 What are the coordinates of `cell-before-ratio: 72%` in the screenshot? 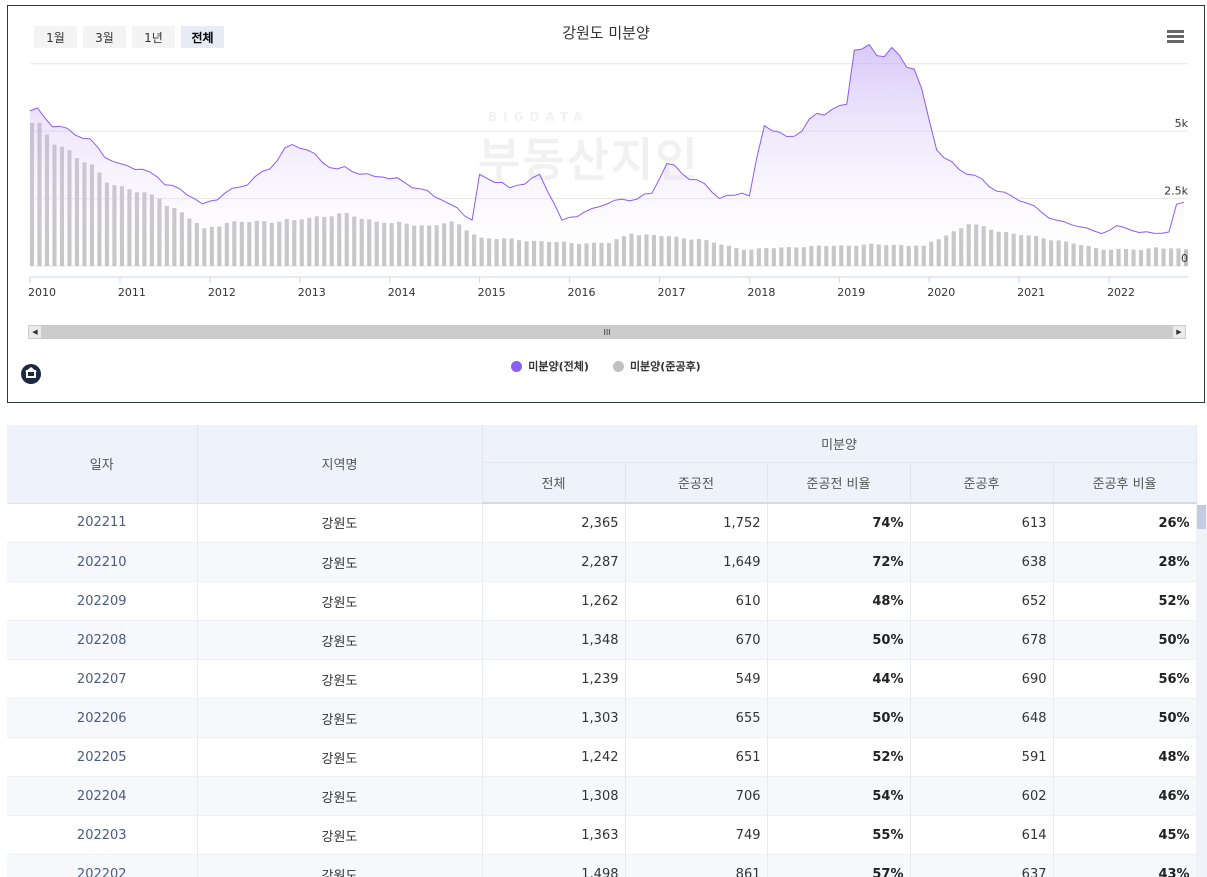 It's located at (839, 562).